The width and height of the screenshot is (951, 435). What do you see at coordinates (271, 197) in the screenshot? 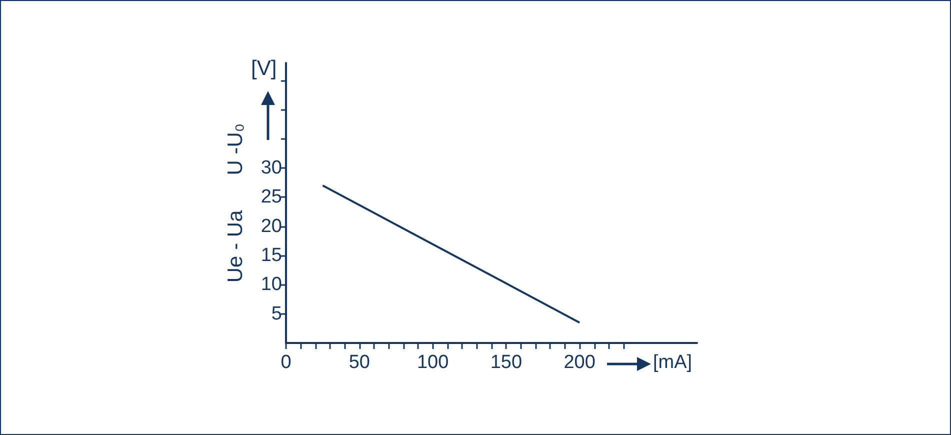
I see `y-tick-label: 25` at bounding box center [271, 197].